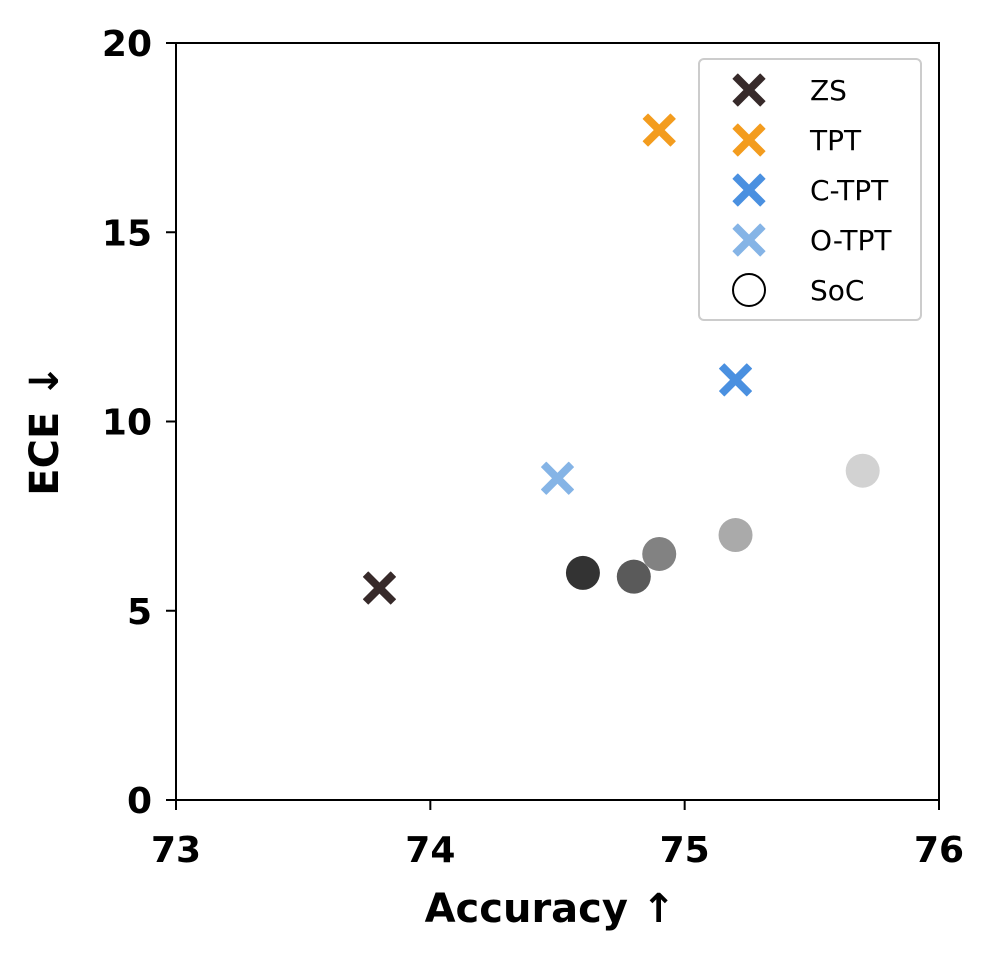 Image resolution: width=998 pixels, height=962 pixels. I want to click on legend-marker-zs, so click(749, 90).